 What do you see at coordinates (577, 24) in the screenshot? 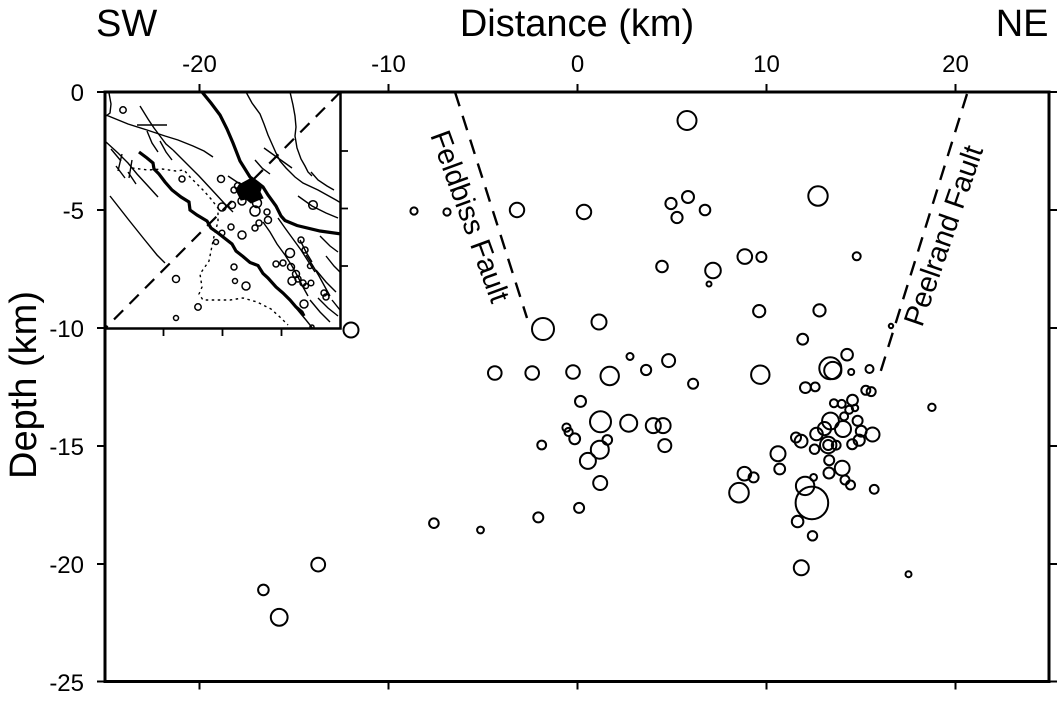
I see `svg-text: Distance (km)` at bounding box center [577, 24].